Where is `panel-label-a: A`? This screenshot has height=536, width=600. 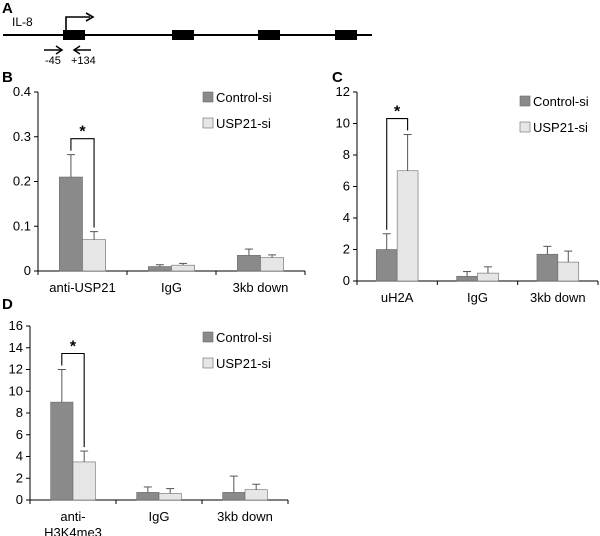 panel-label-a: A is located at coordinates (7, 8).